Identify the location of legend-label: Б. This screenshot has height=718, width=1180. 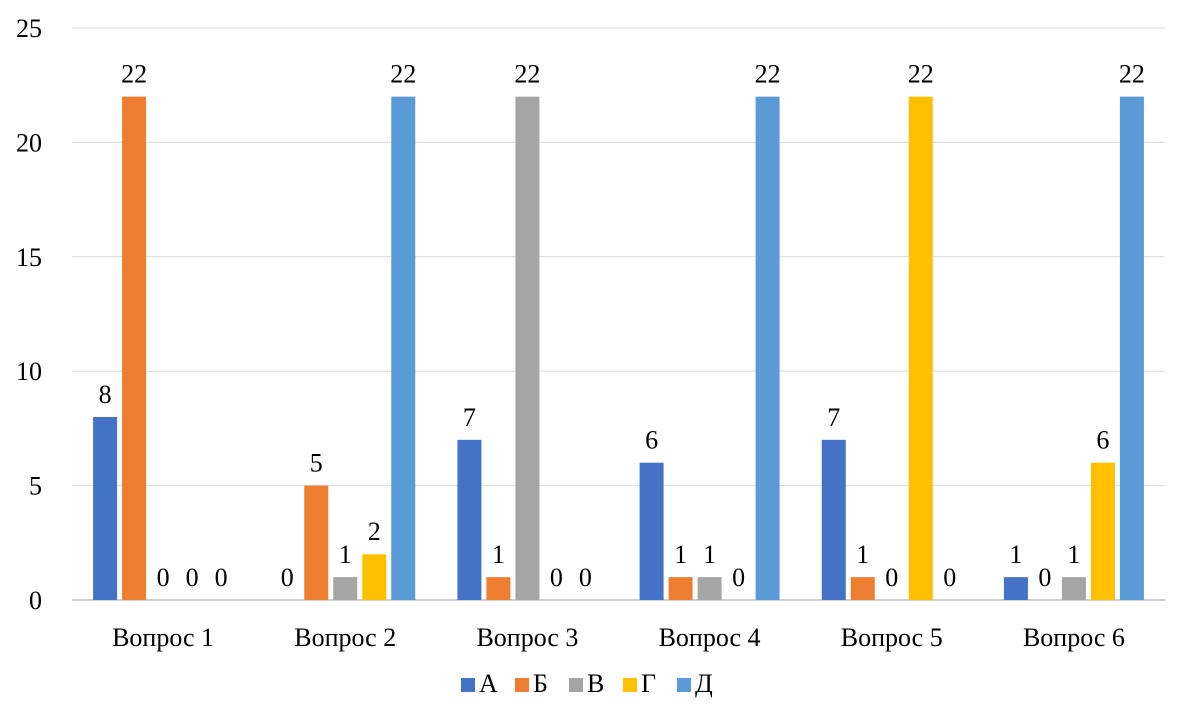
(540, 683).